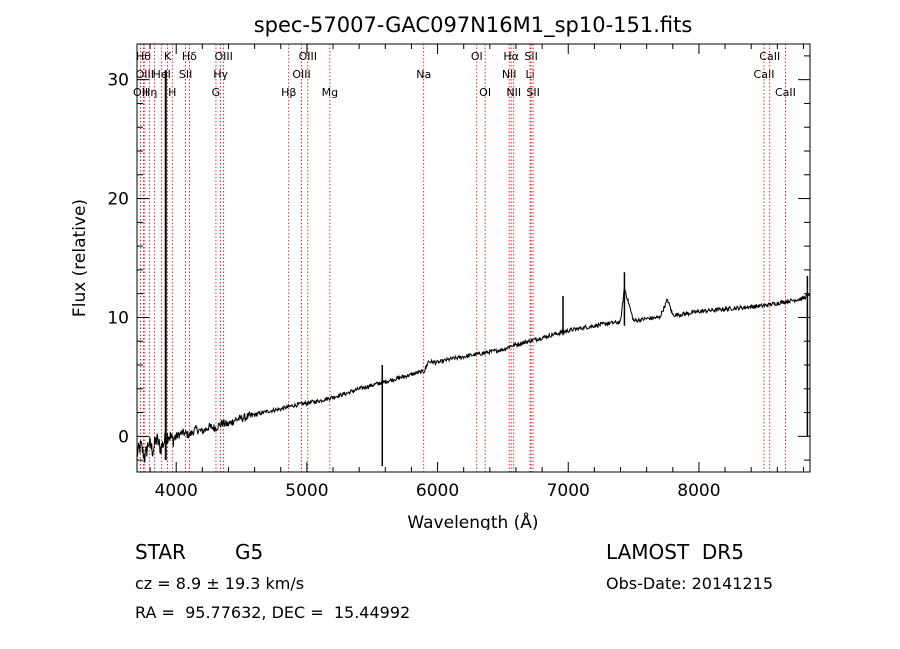  I want to click on coordinates: RA = 95.77632, DEC = 15.44992, so click(273, 612).